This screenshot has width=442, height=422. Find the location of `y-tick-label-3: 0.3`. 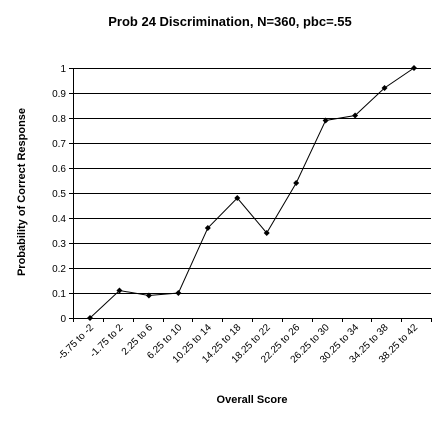

y-tick-label-3: 0.3 is located at coordinates (59, 244).